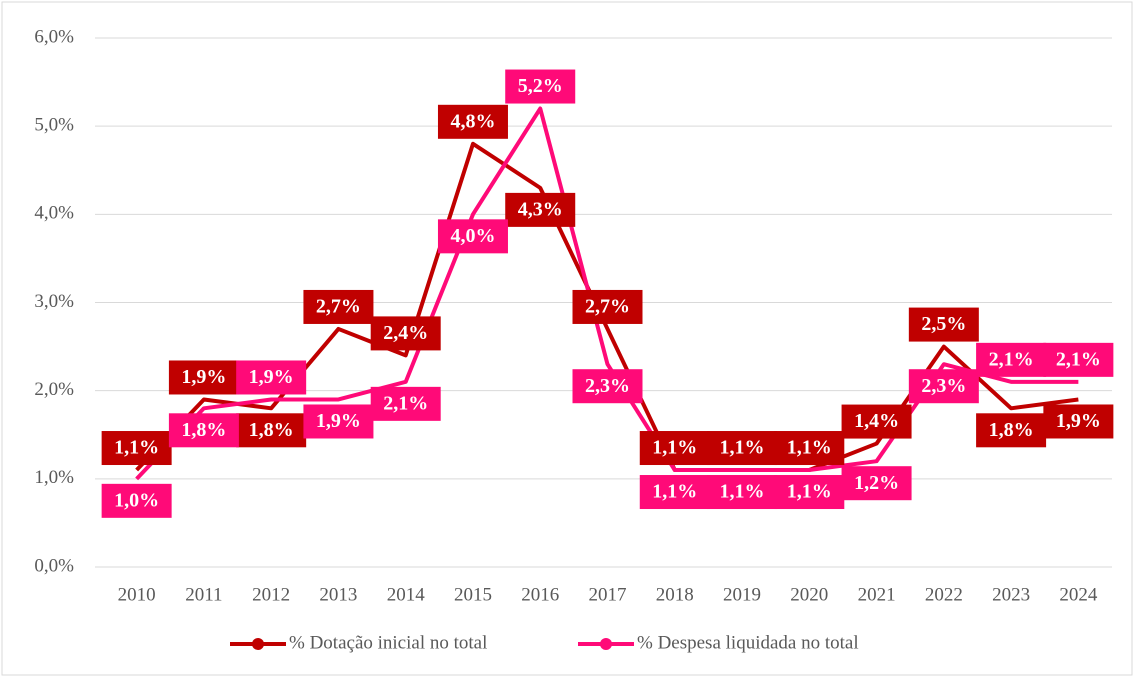 This screenshot has width=1134, height=677. Describe the element at coordinates (54, 389) in the screenshot. I see `y-tick-label: 2,0%` at that location.